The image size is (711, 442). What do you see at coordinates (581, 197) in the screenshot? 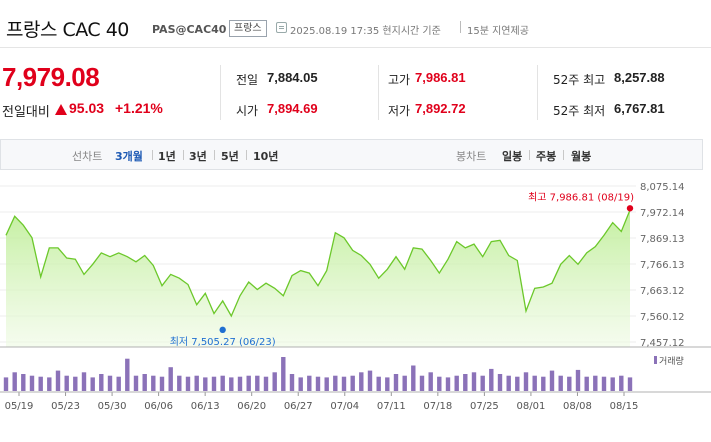
I see `max-point-label: 최고 7,986.81 (08/19)` at bounding box center [581, 197].